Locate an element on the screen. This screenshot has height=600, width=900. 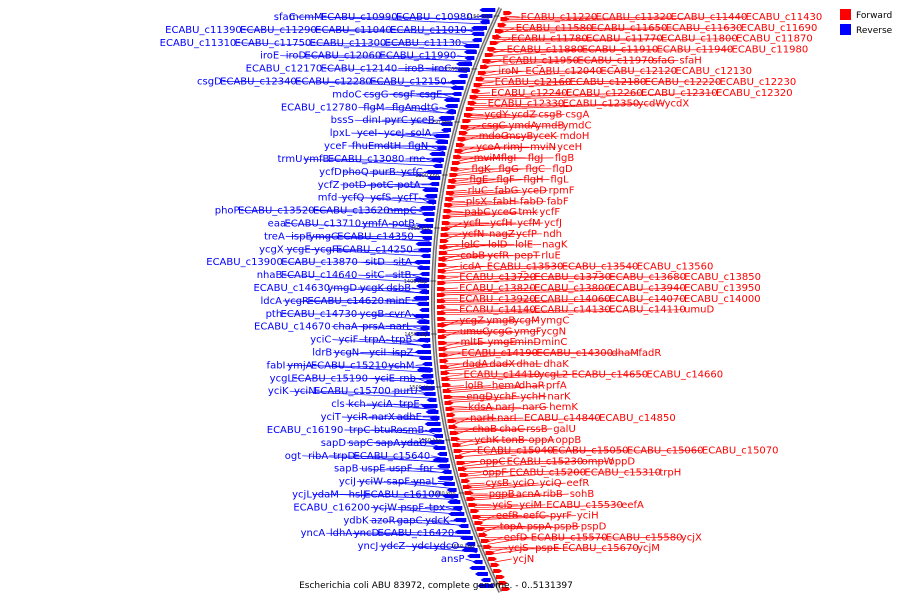
gene-label-forward: ycjM is located at coordinates (648, 548).